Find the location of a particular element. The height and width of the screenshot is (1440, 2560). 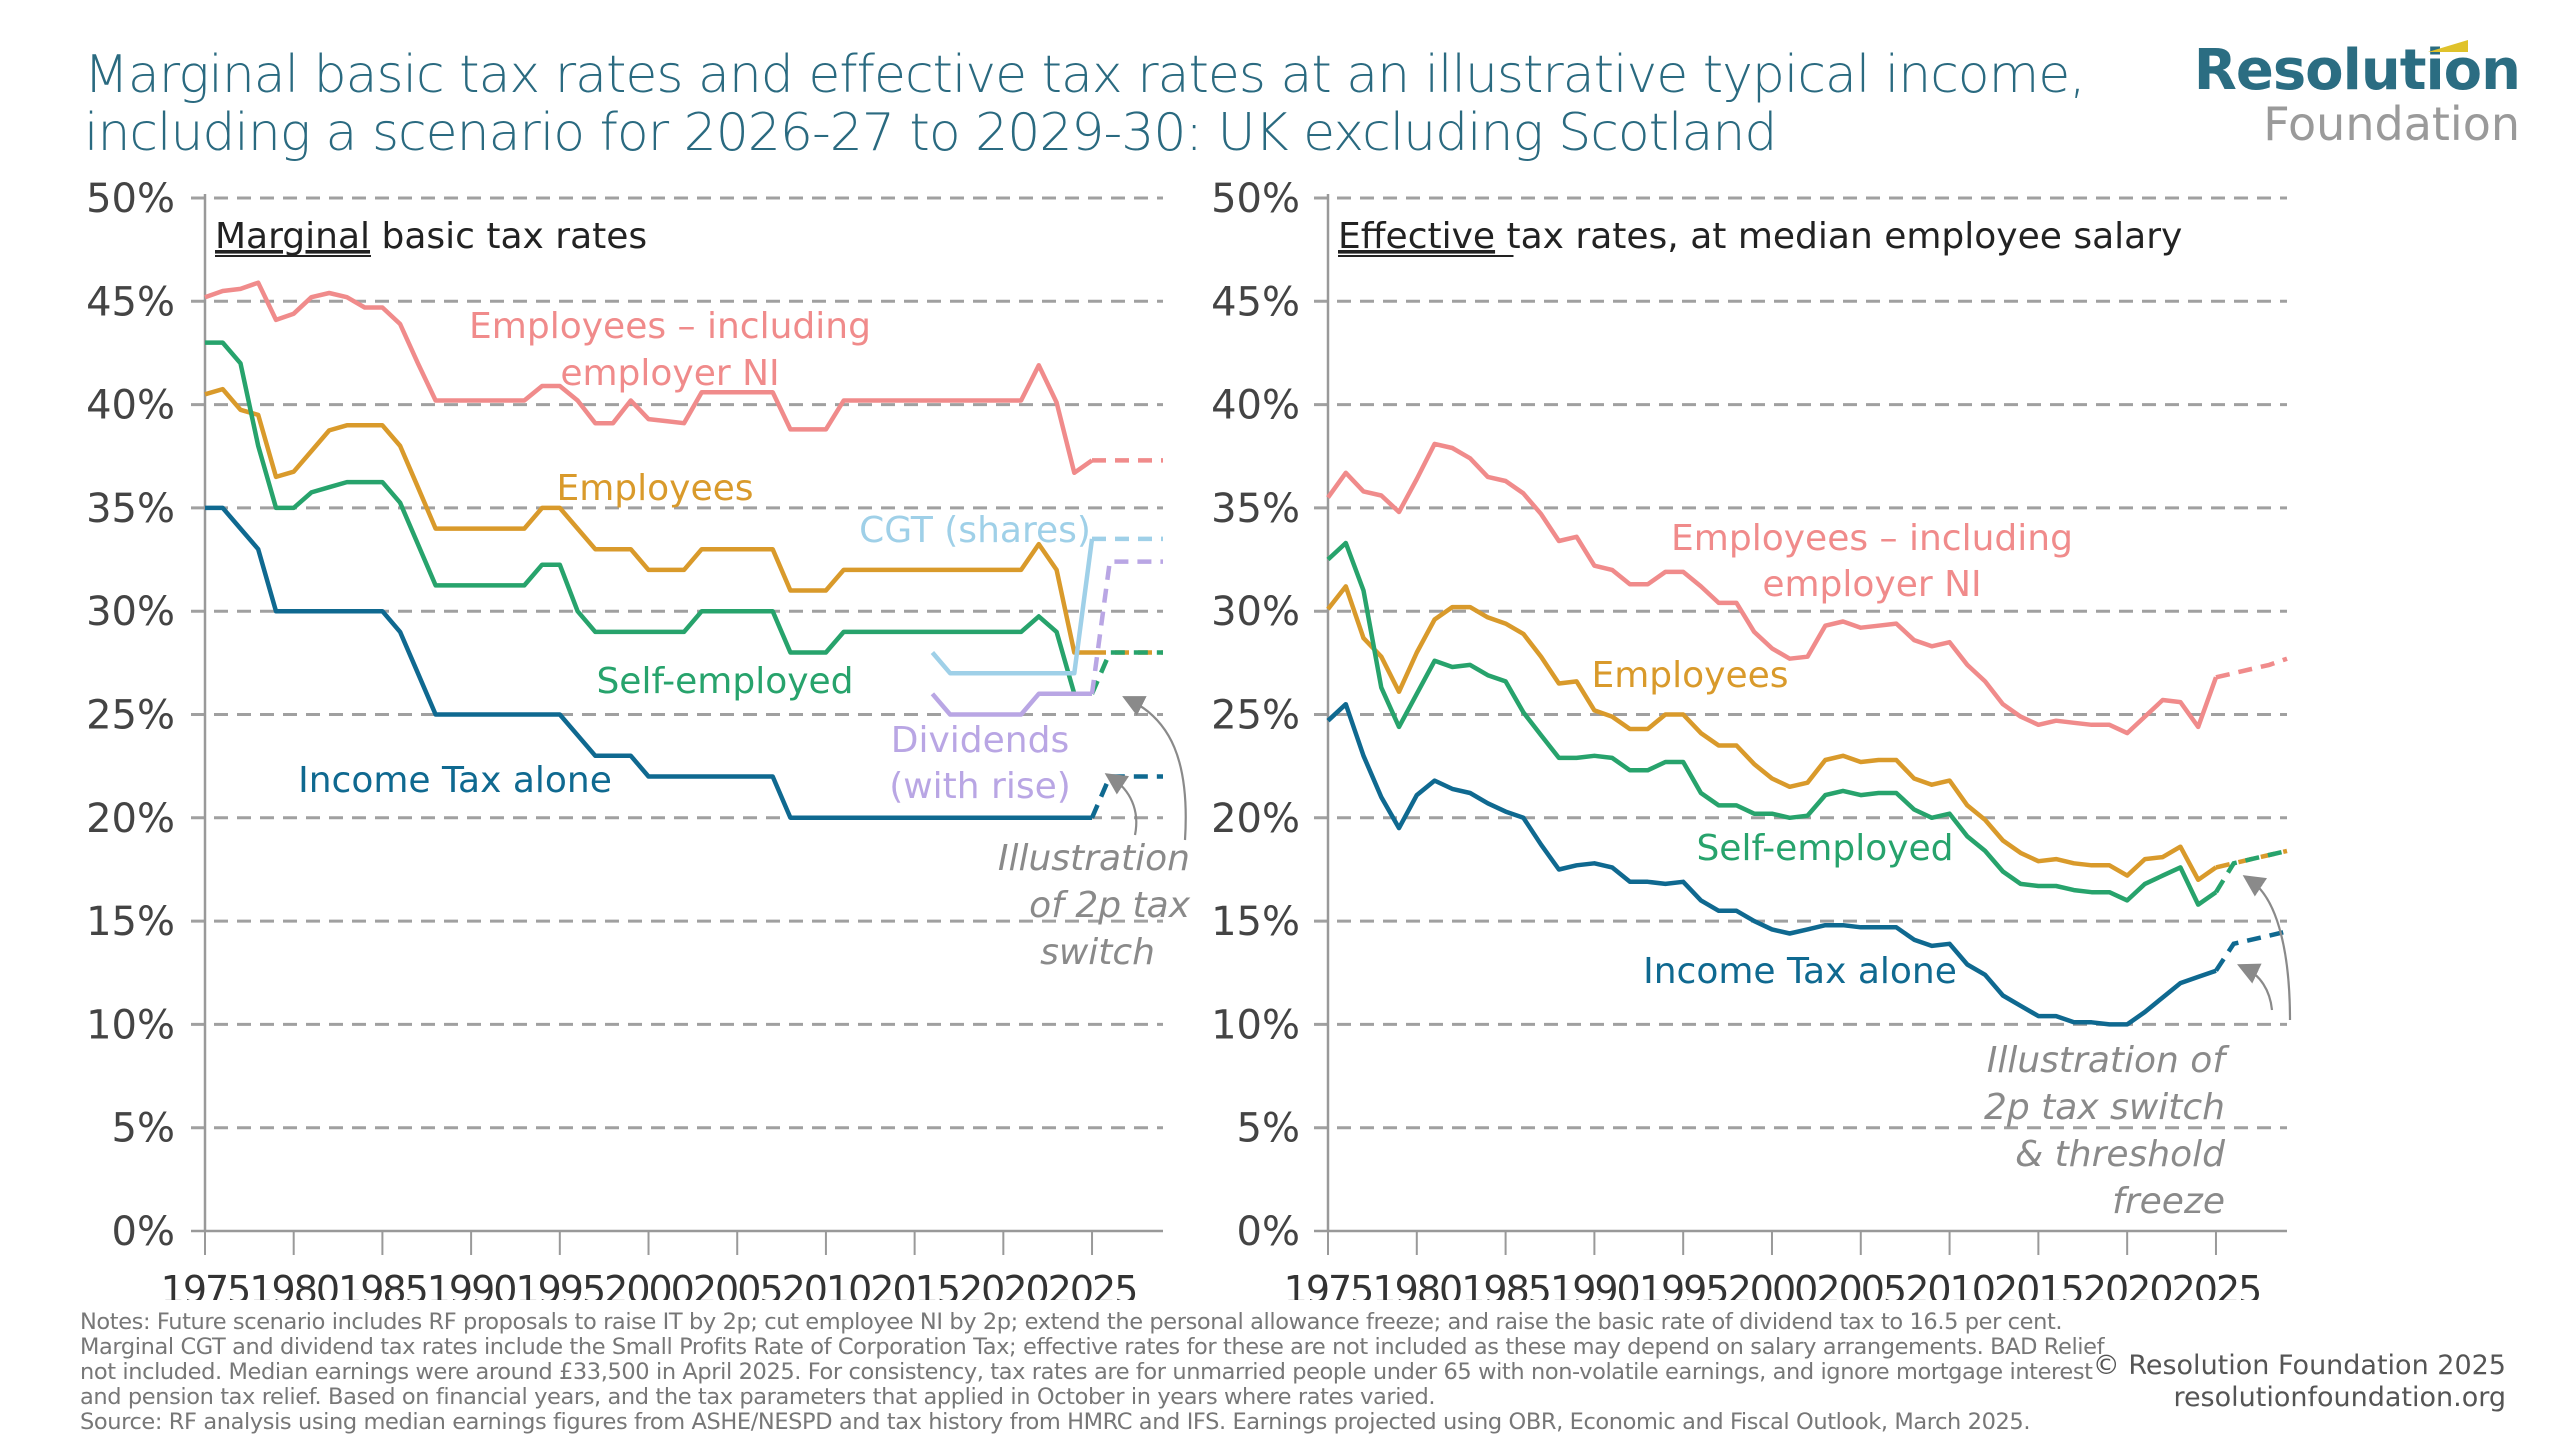

series-label-dividends: Dividends is located at coordinates (980, 740).